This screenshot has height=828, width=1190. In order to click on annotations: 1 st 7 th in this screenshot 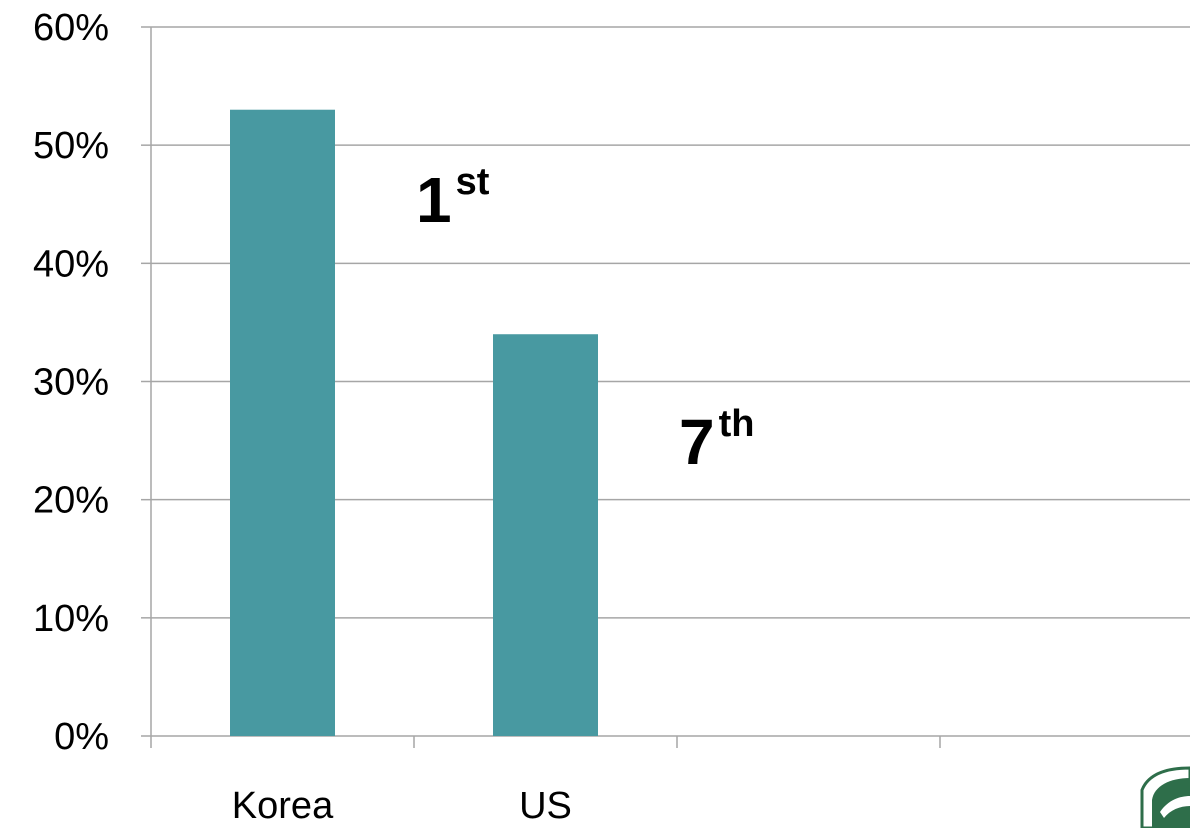, I will do `click(585, 319)`.